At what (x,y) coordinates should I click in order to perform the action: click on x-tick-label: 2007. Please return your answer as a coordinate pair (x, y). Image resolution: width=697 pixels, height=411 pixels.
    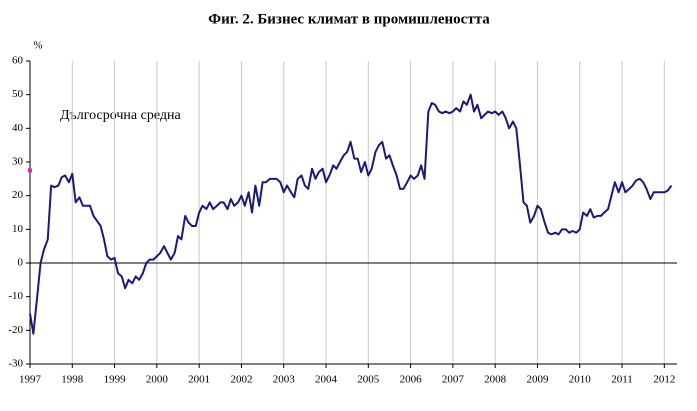
    Looking at the image, I should click on (453, 380).